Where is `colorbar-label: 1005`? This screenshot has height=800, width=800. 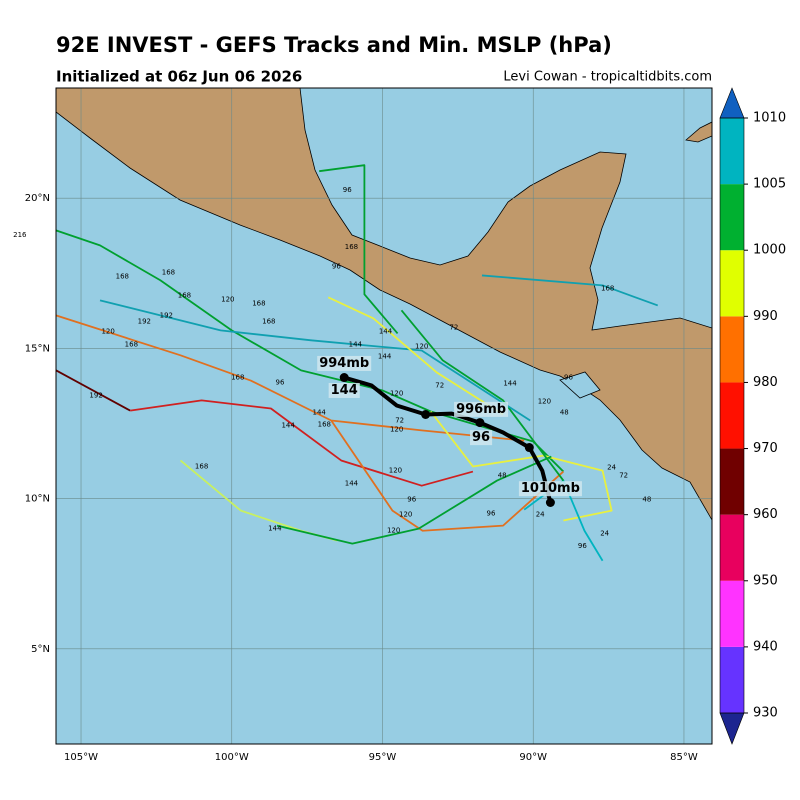 colorbar-label: 1005 is located at coordinates (769, 184).